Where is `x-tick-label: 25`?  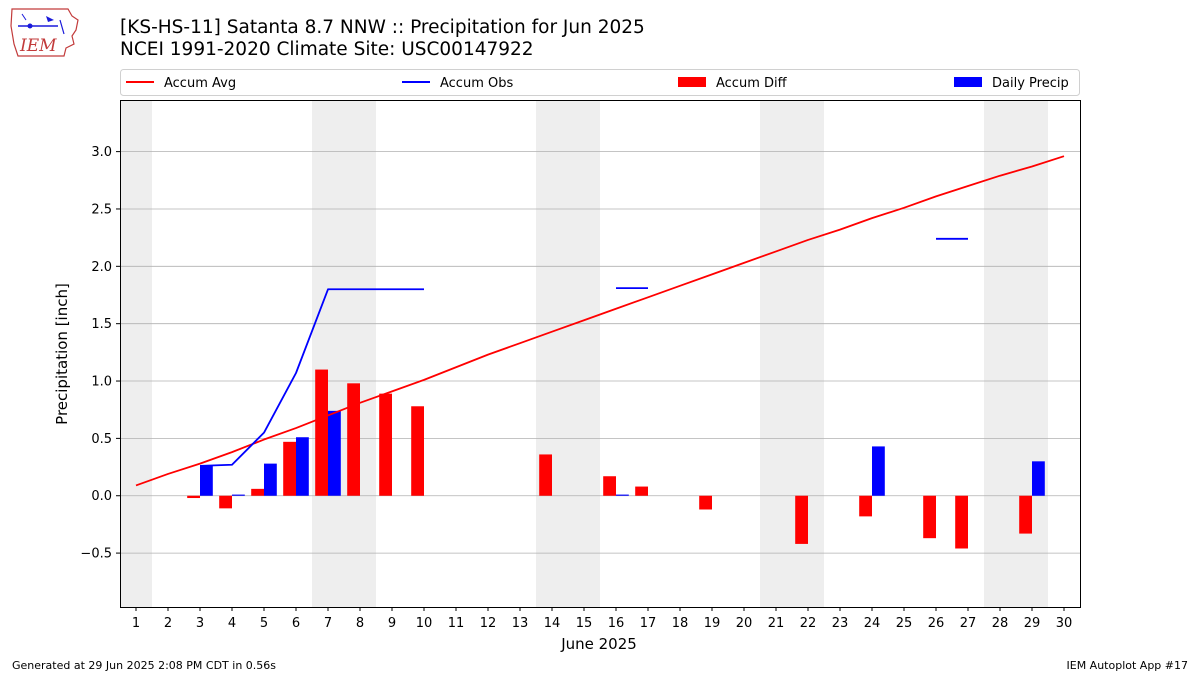 x-tick-label: 25 is located at coordinates (904, 623).